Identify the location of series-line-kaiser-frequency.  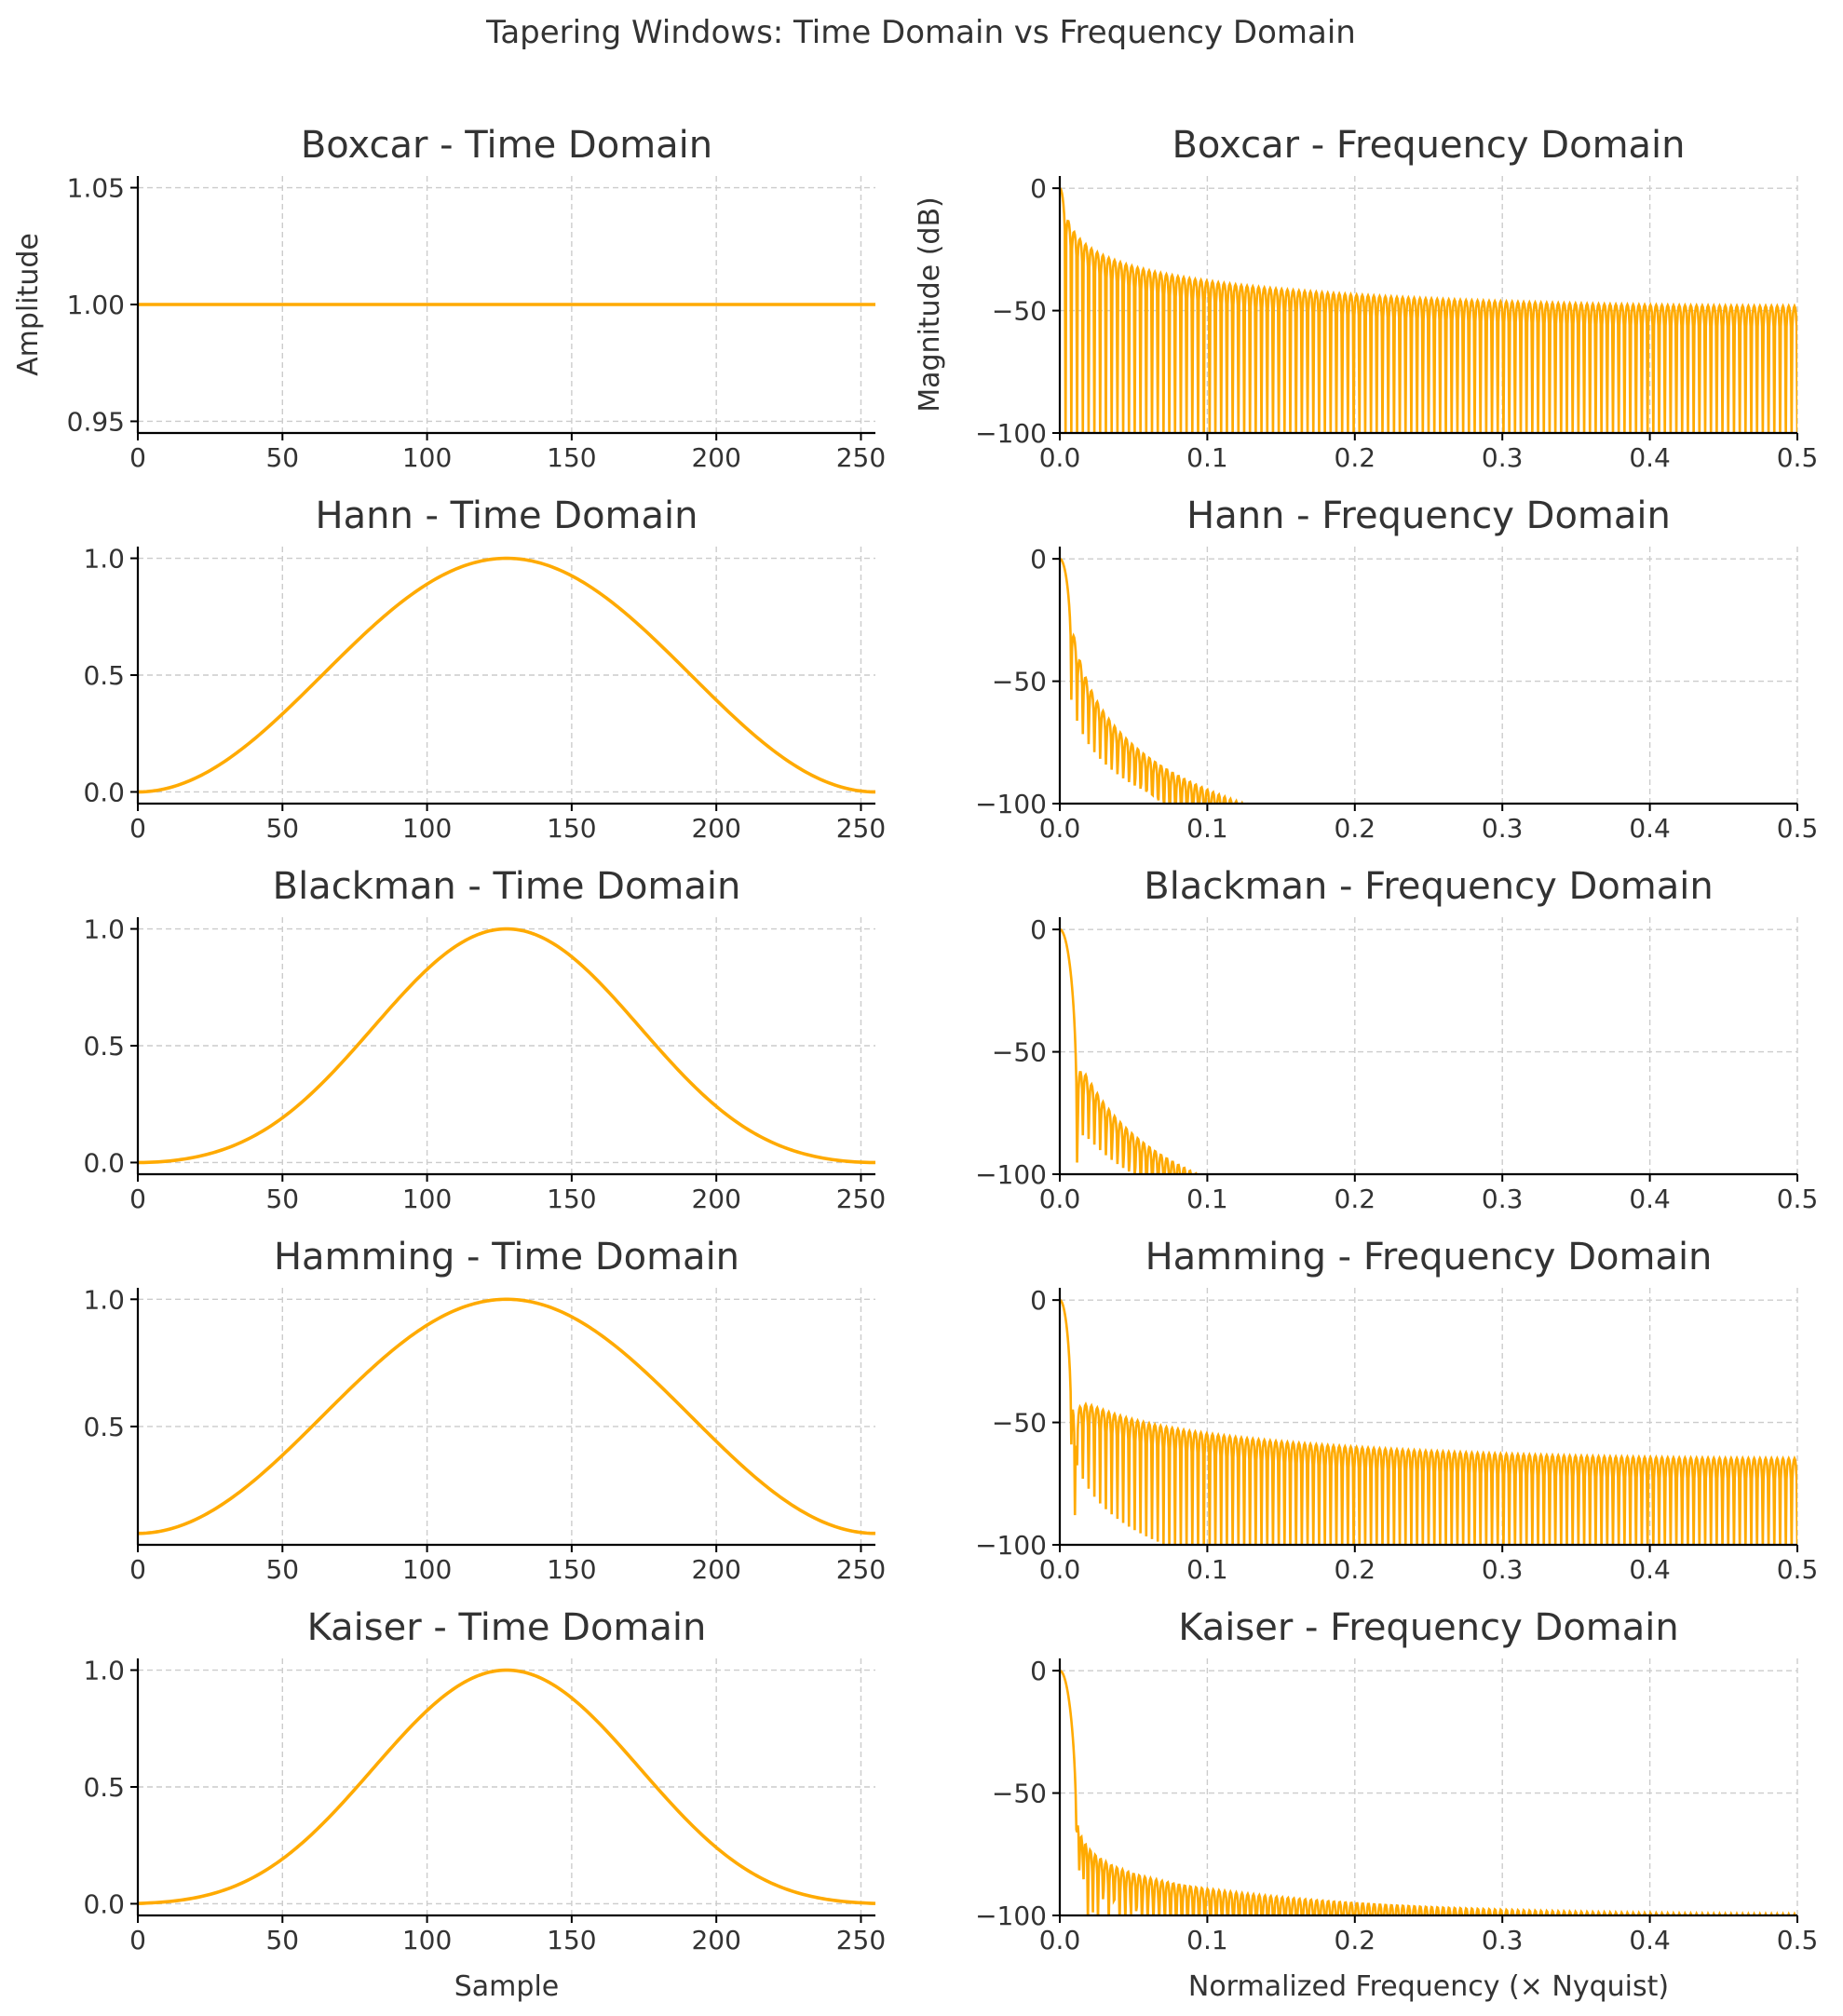
(1428, 1792).